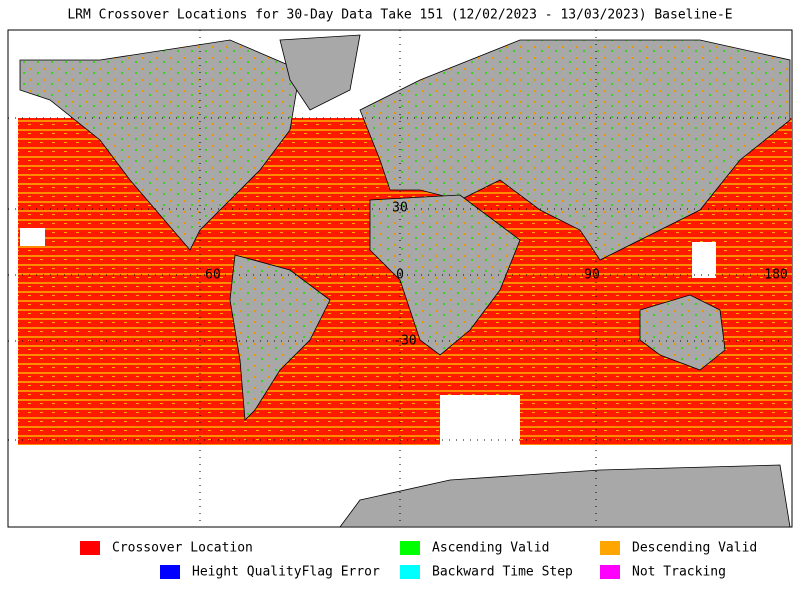 This screenshot has width=800, height=600. I want to click on coordinate-label: 180, so click(775, 275).